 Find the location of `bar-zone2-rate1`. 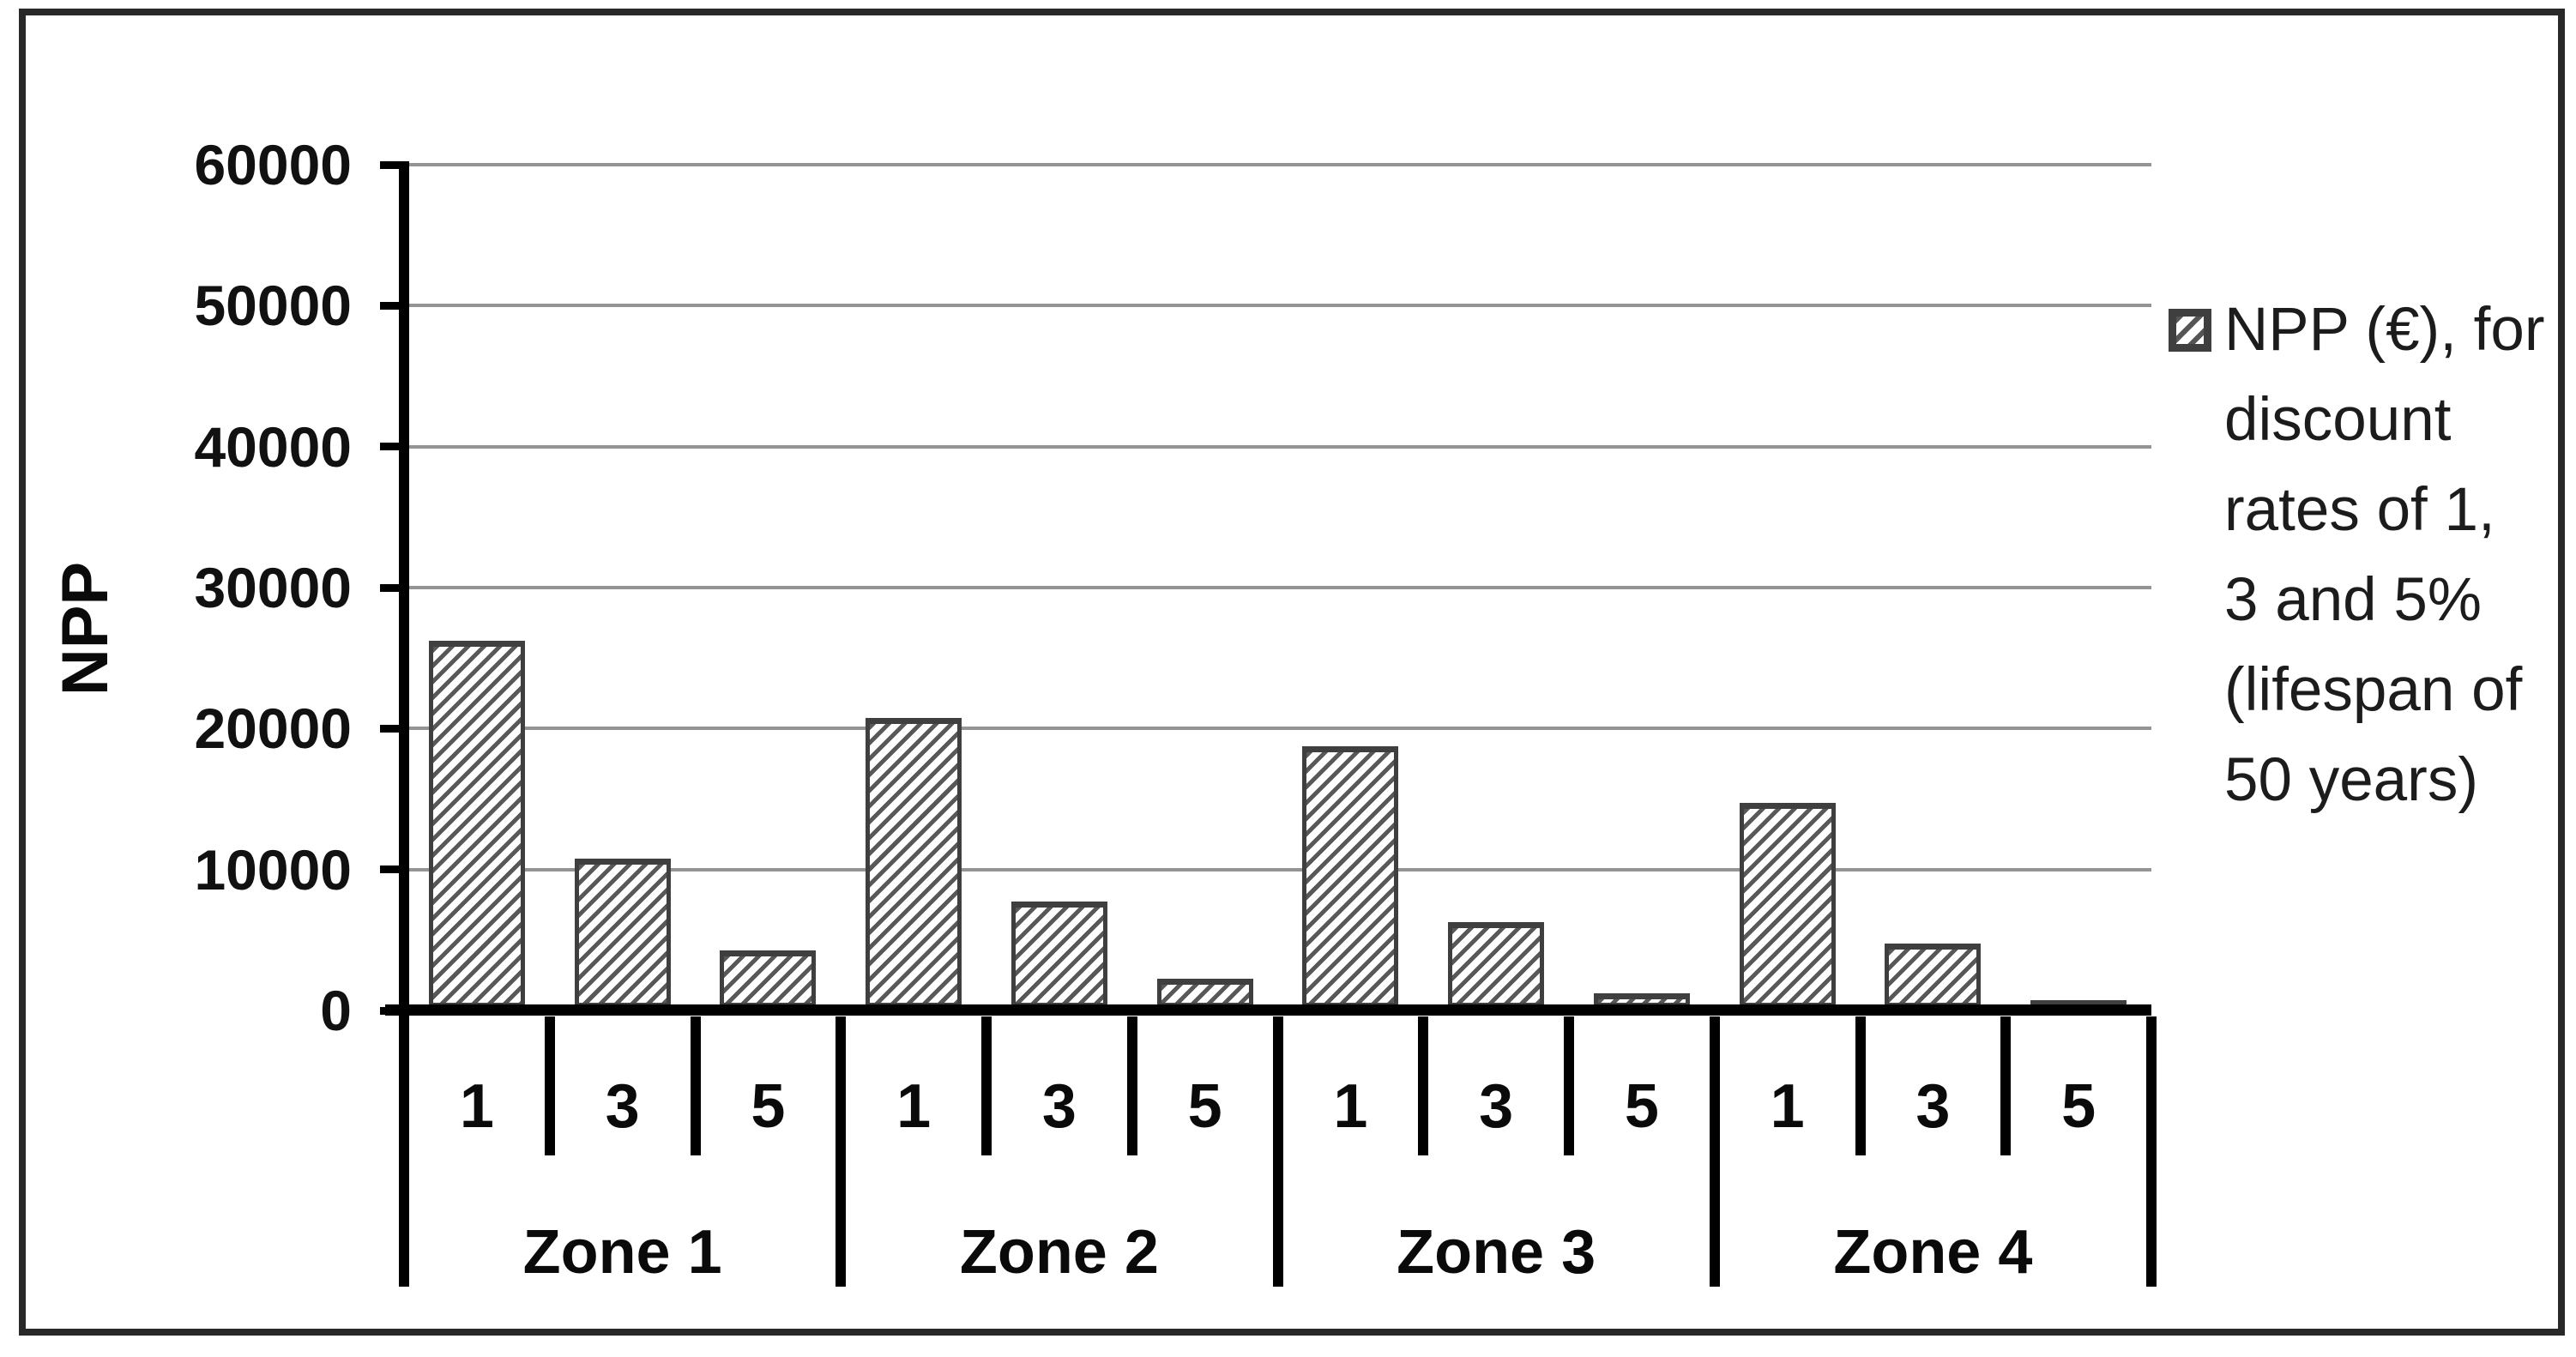

bar-zone2-rate1 is located at coordinates (914, 862).